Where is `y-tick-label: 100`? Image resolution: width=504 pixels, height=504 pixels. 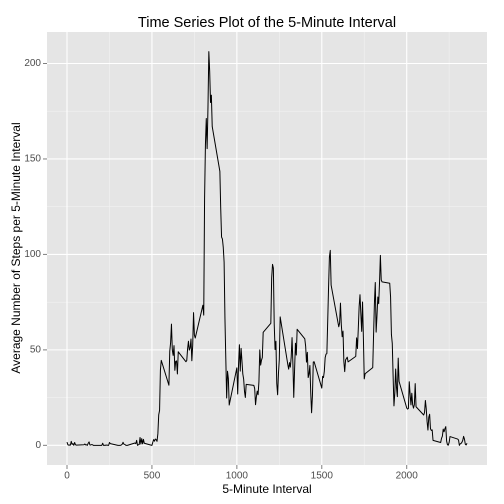
y-tick-label: 100 is located at coordinates (32, 254).